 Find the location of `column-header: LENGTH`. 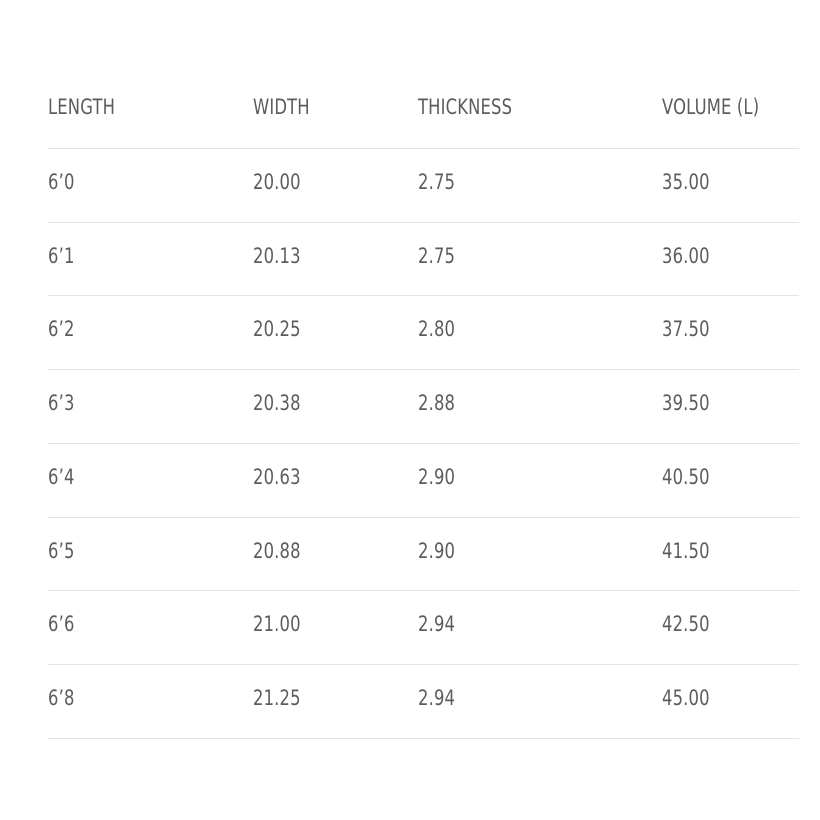

column-header: LENGTH is located at coordinates (82, 107).